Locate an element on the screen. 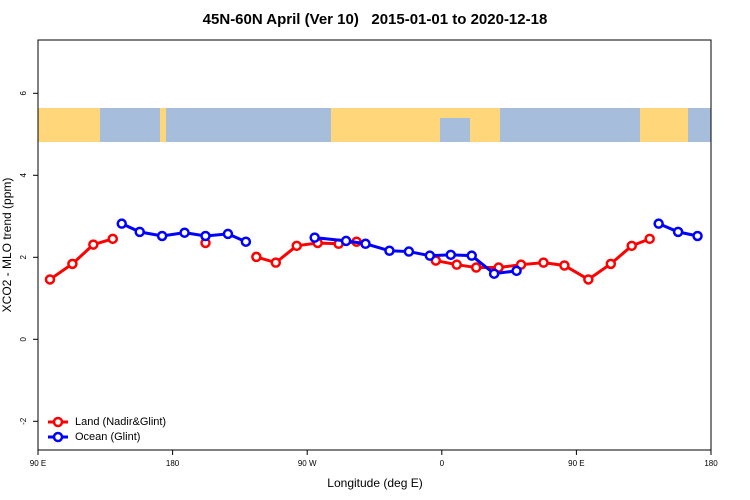  y-tick-label: -2 is located at coordinates (23, 421).